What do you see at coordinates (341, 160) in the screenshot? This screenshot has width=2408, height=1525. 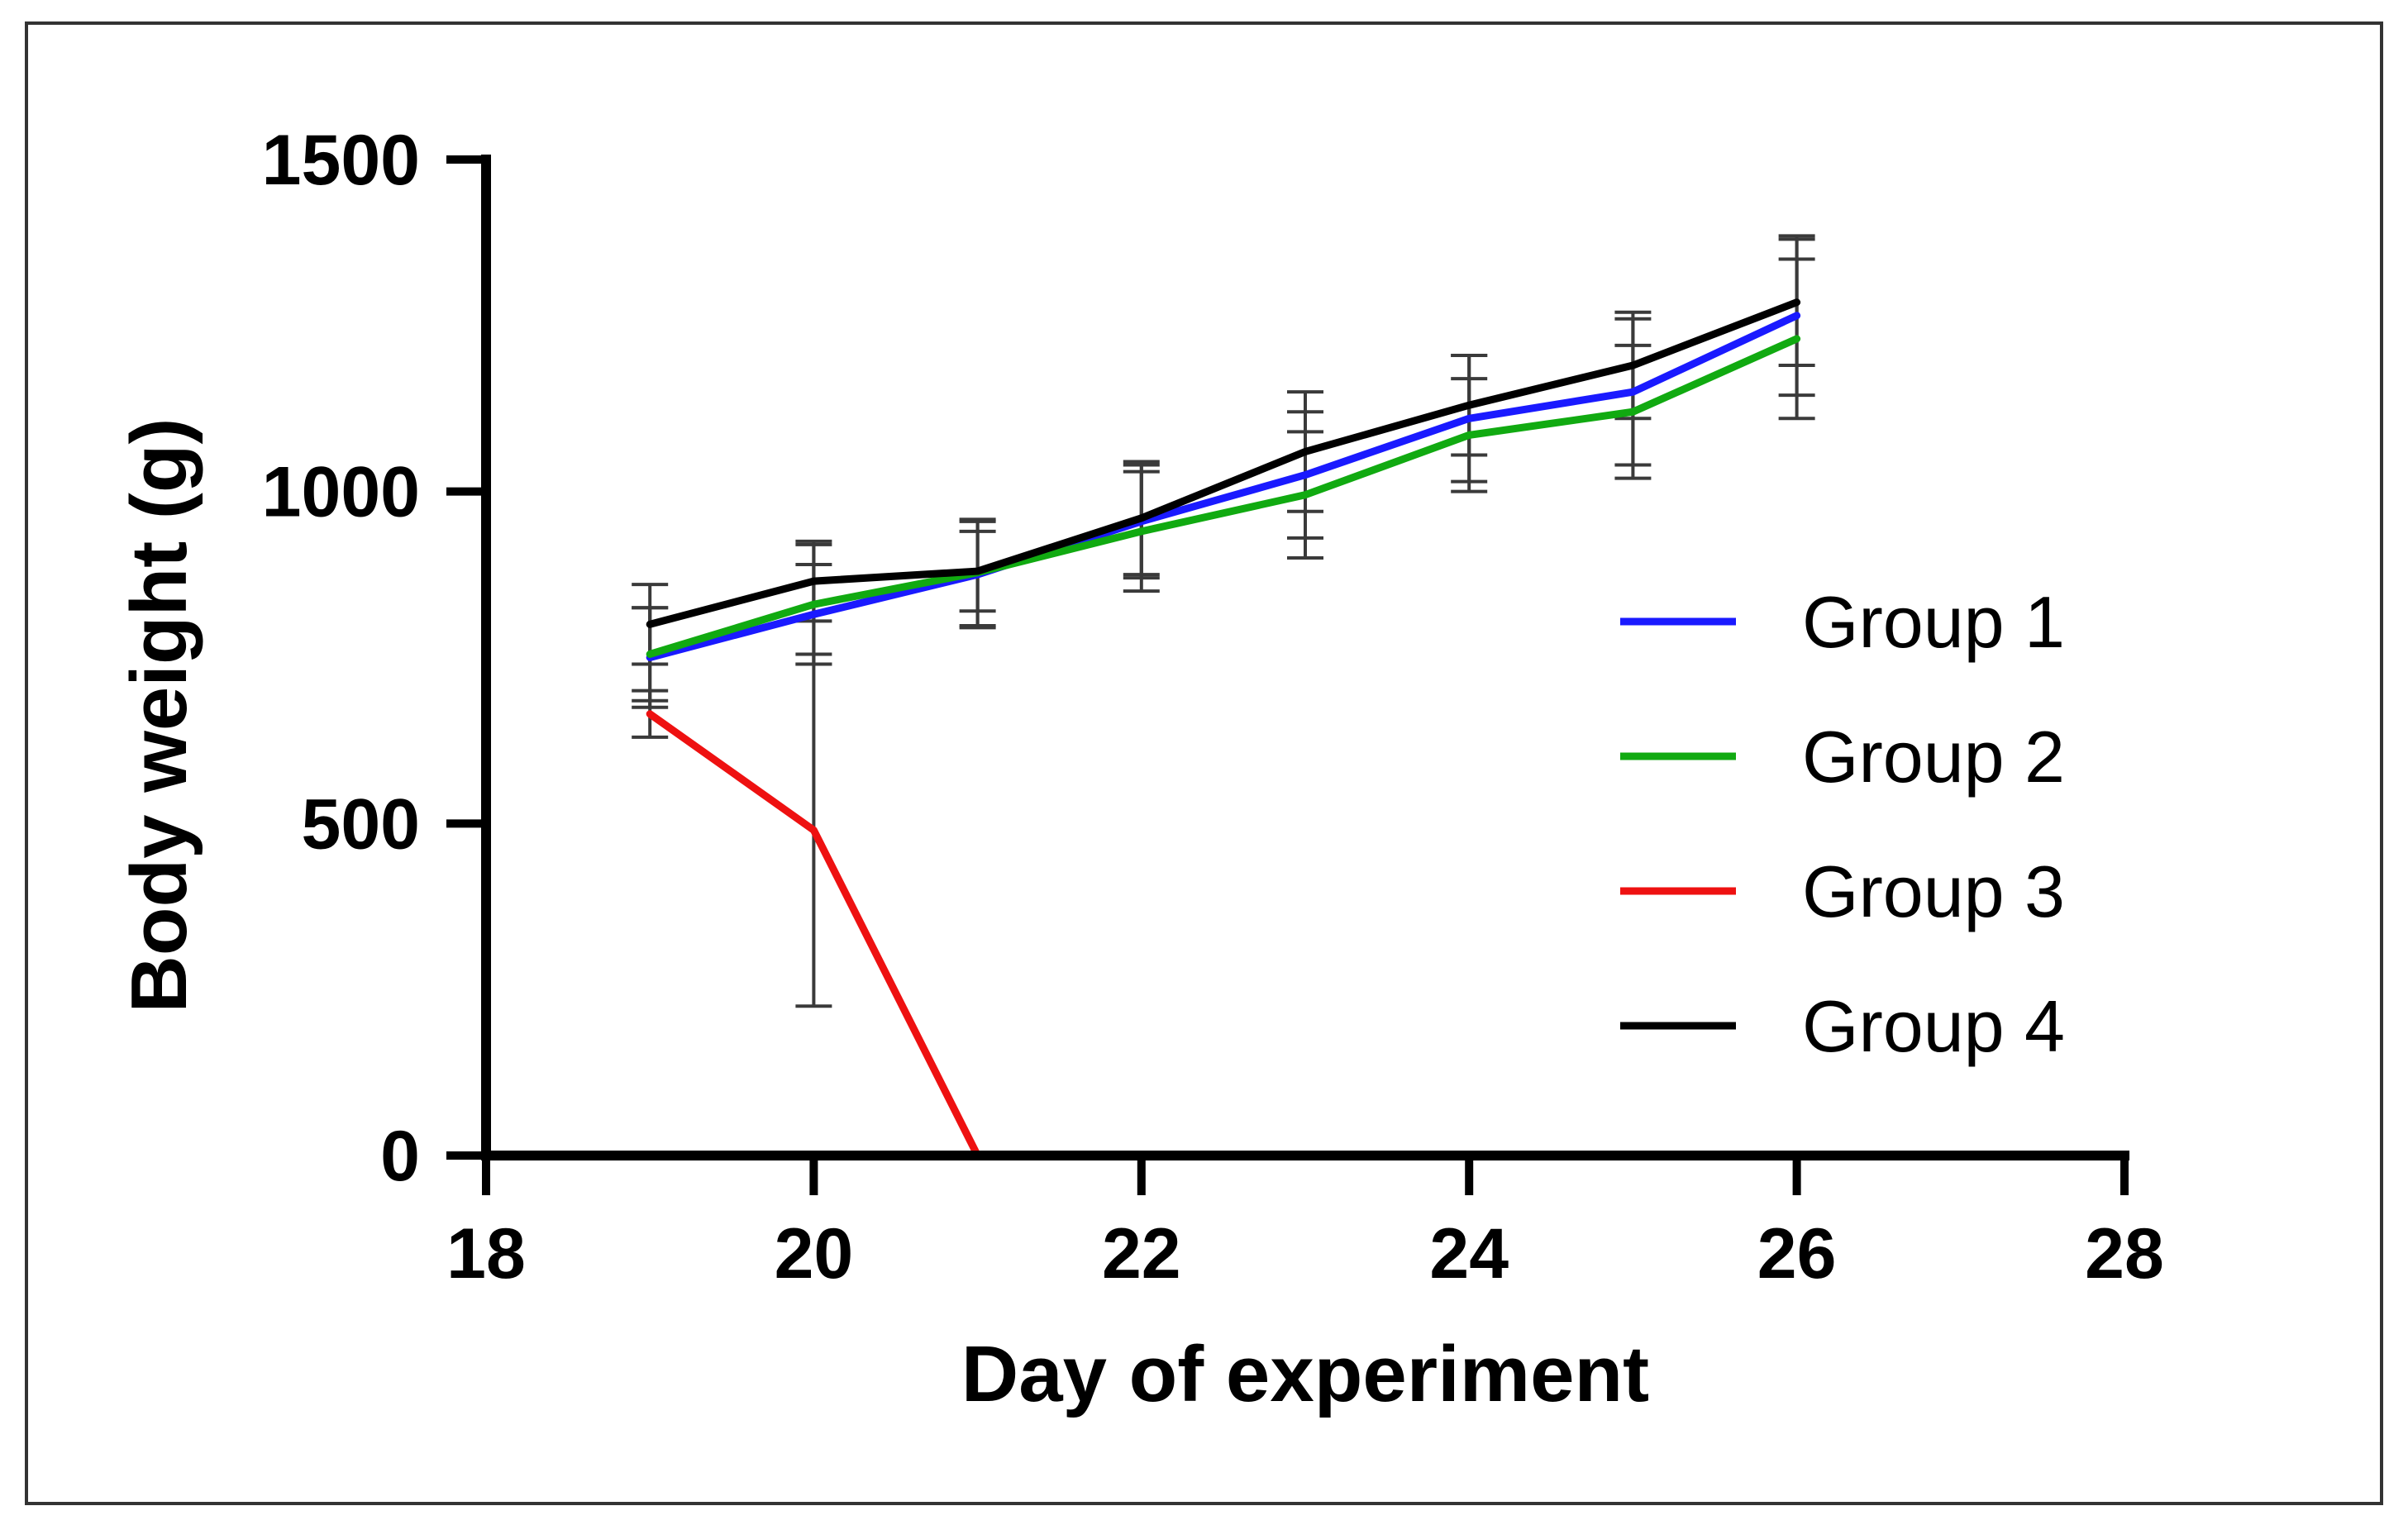 I see `y-tick-label: 1500` at bounding box center [341, 160].